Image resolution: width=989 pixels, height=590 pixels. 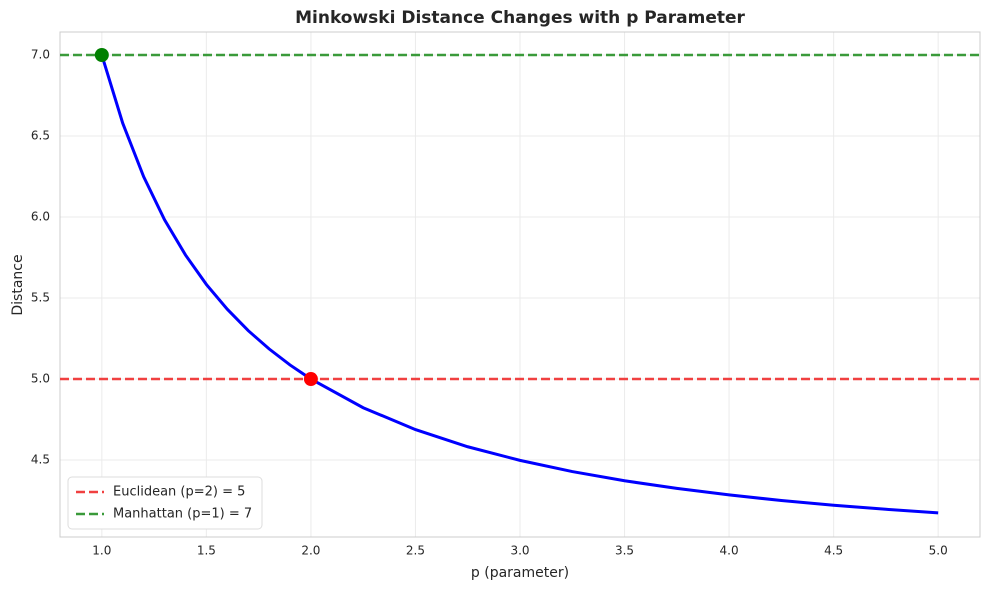 I want to click on x-tick-label: 2.0, so click(x=310, y=551).